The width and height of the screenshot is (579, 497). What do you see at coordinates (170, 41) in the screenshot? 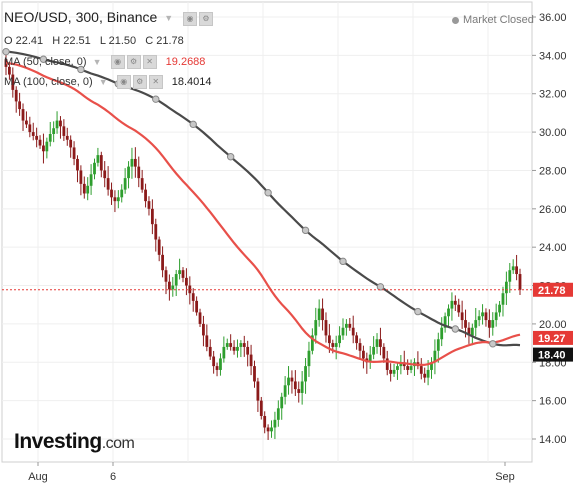
I see `close-value: 21.78` at bounding box center [170, 41].